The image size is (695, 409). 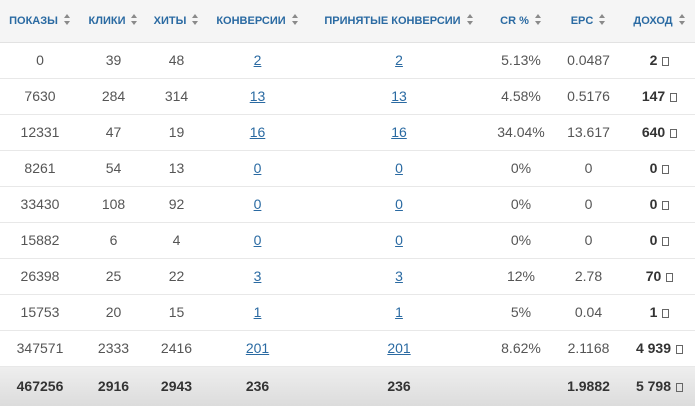 I want to click on table-row: 7630 284 314 13 13 4.58% 0.5176 147, so click(x=347, y=96).